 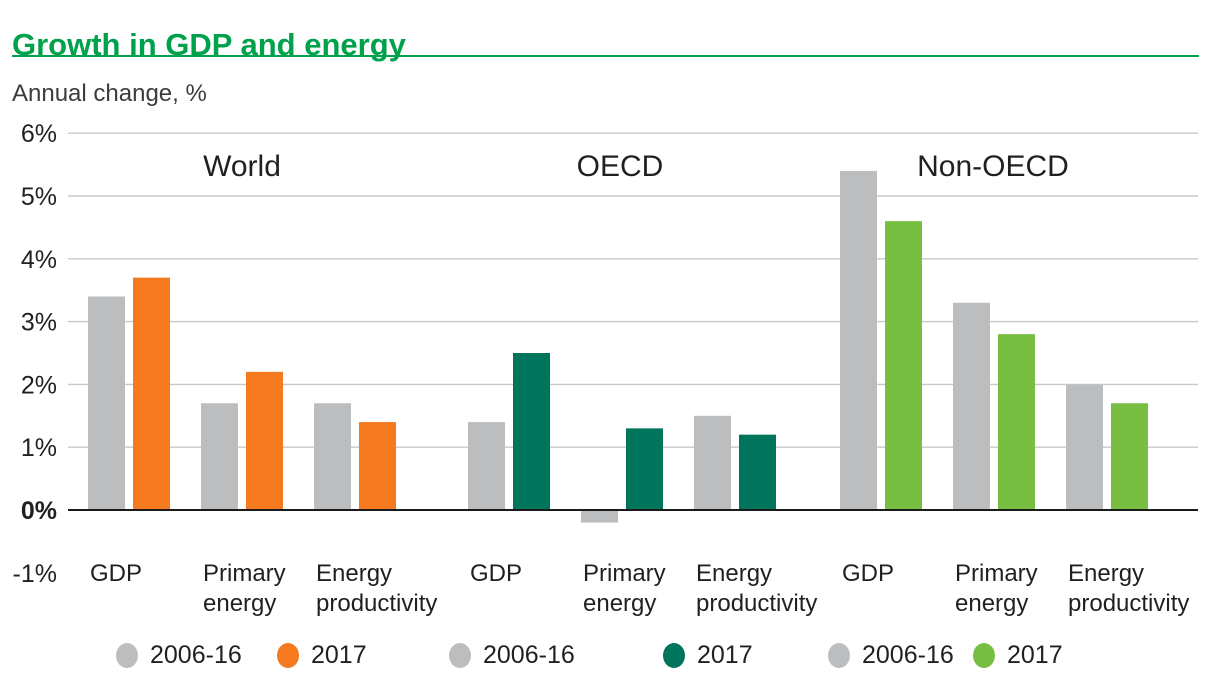 What do you see at coordinates (151, 393) in the screenshot?
I see `bar-2017-world-gdp` at bounding box center [151, 393].